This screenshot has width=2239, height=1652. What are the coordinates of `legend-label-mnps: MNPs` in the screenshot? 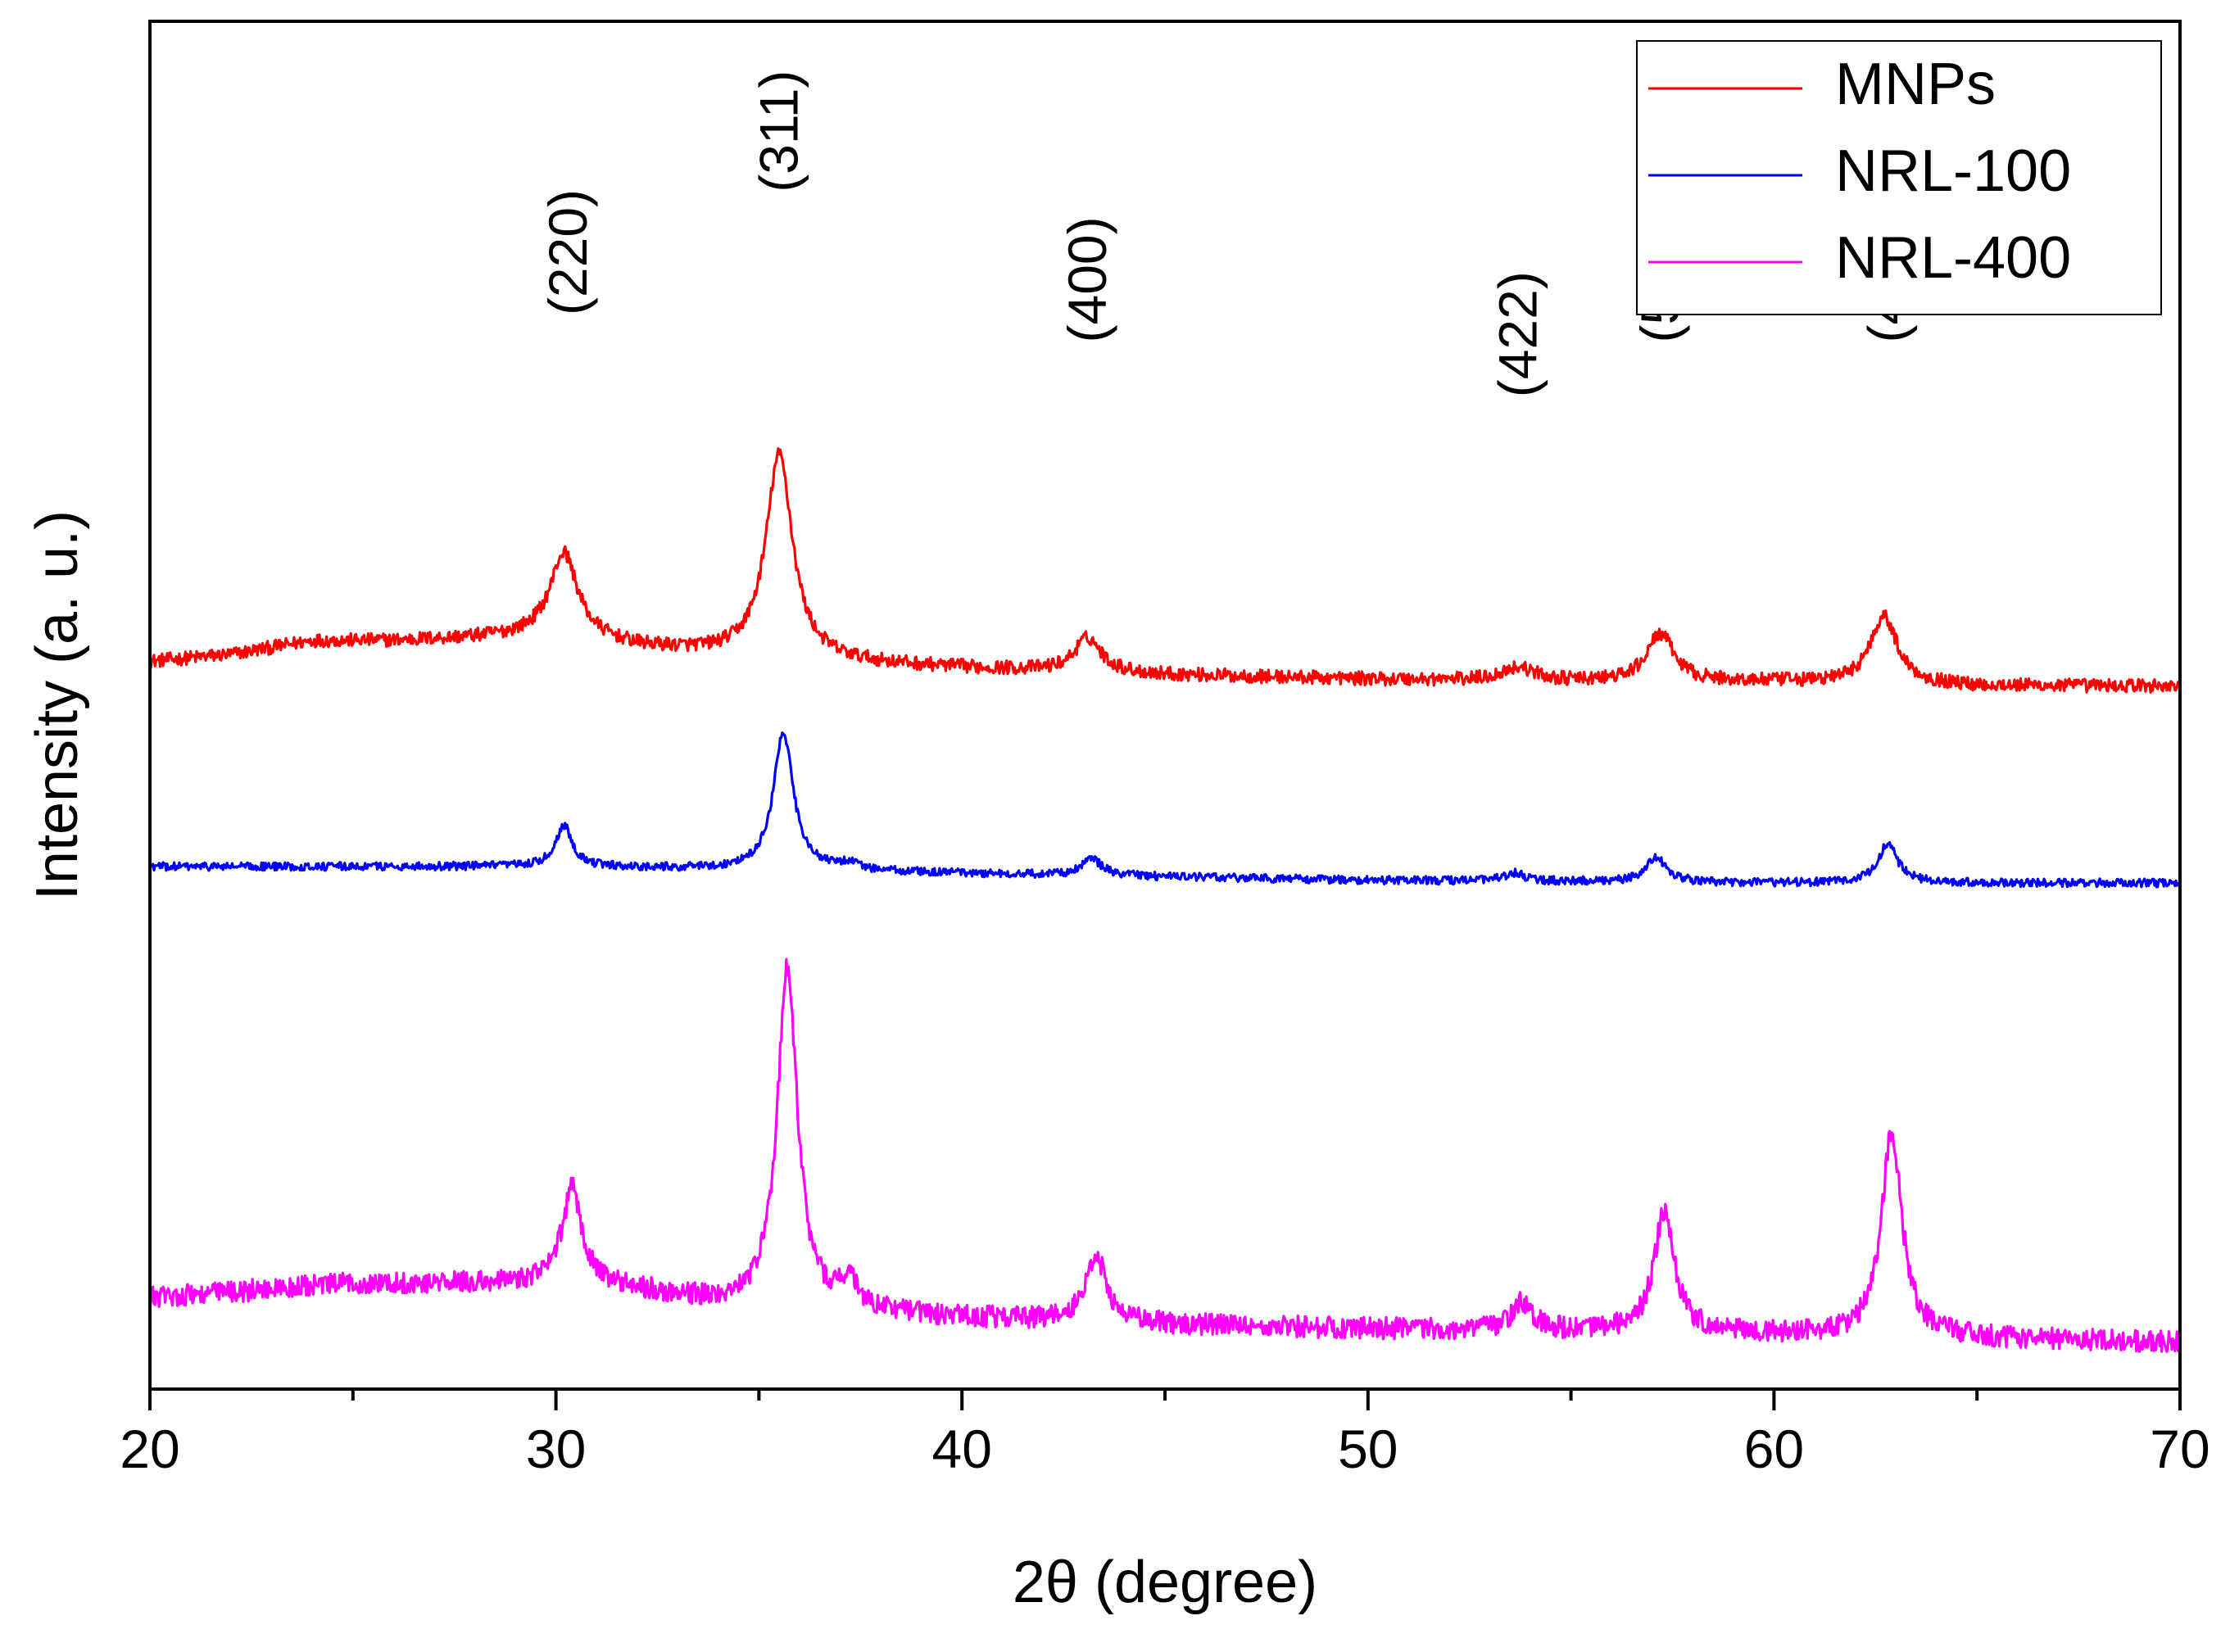 It's located at (1915, 84).